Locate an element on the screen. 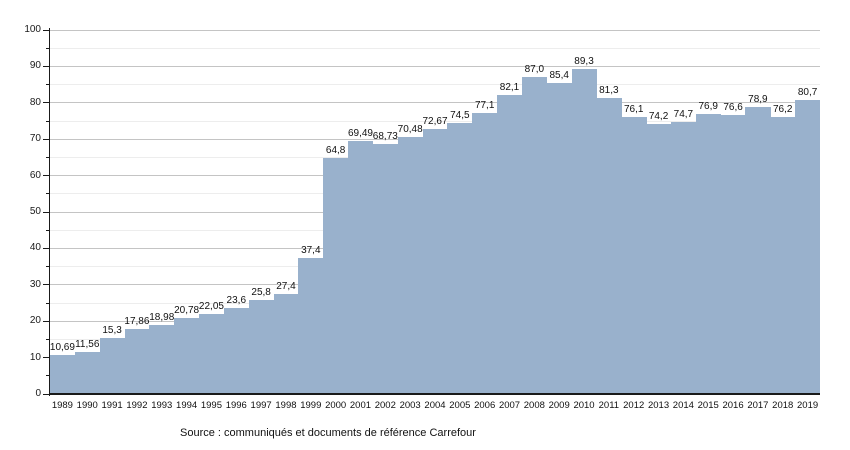  value-label-2017: 78,9 is located at coordinates (758, 99).